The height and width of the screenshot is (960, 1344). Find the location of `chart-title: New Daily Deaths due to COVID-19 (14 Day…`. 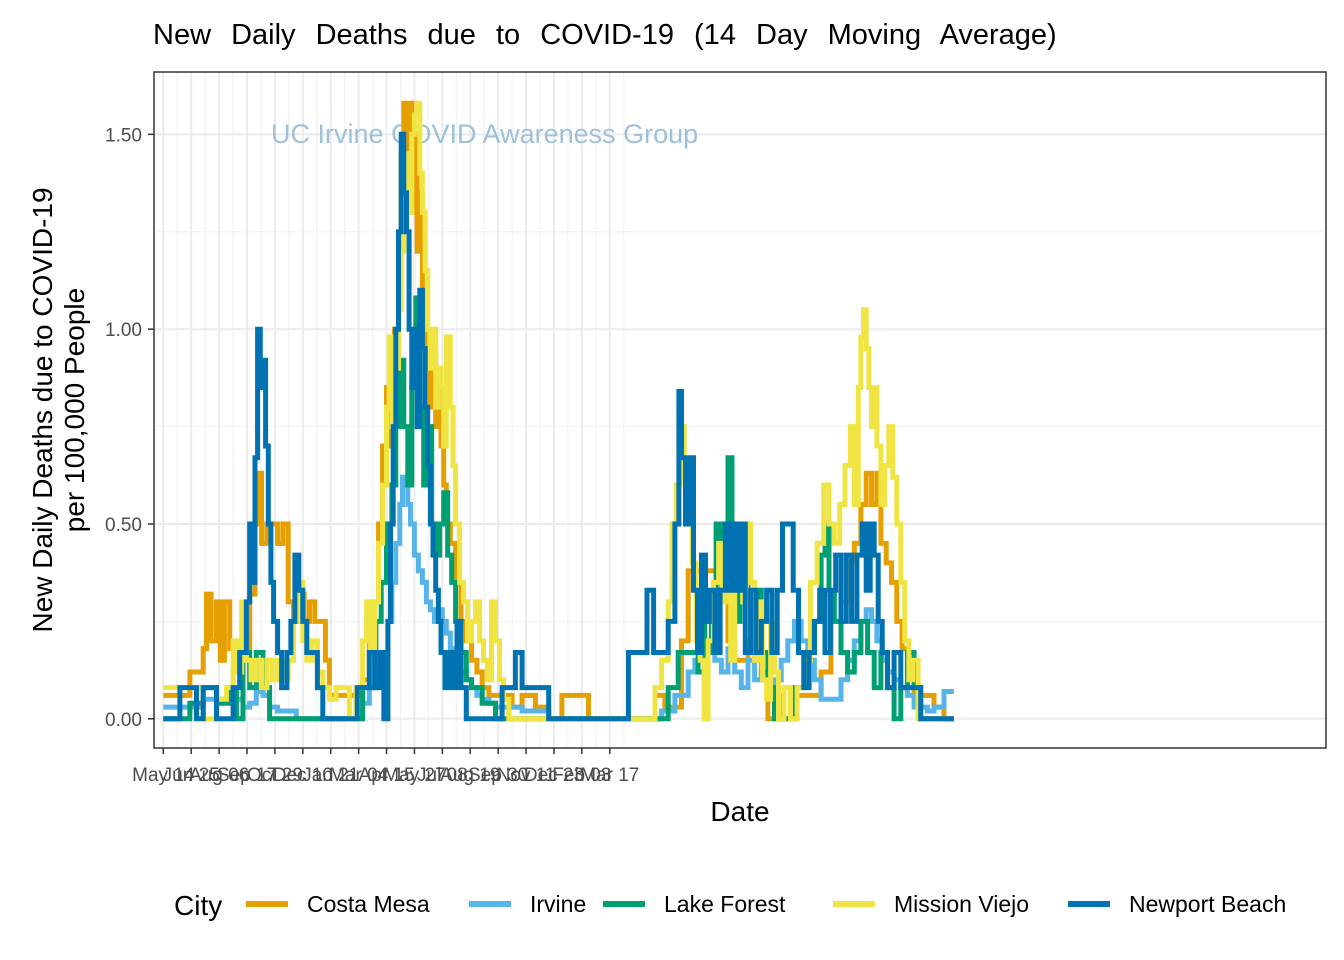

chart-title: New Daily Deaths due to COVID-19 (14 Day… is located at coordinates (605, 35).